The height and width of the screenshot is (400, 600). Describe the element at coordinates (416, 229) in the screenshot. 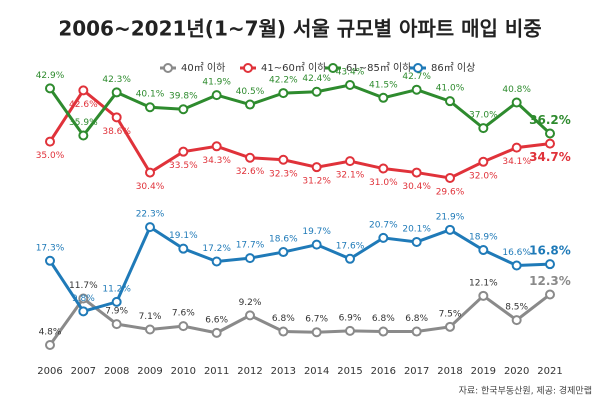

I see `data-label: 20.1%` at that location.